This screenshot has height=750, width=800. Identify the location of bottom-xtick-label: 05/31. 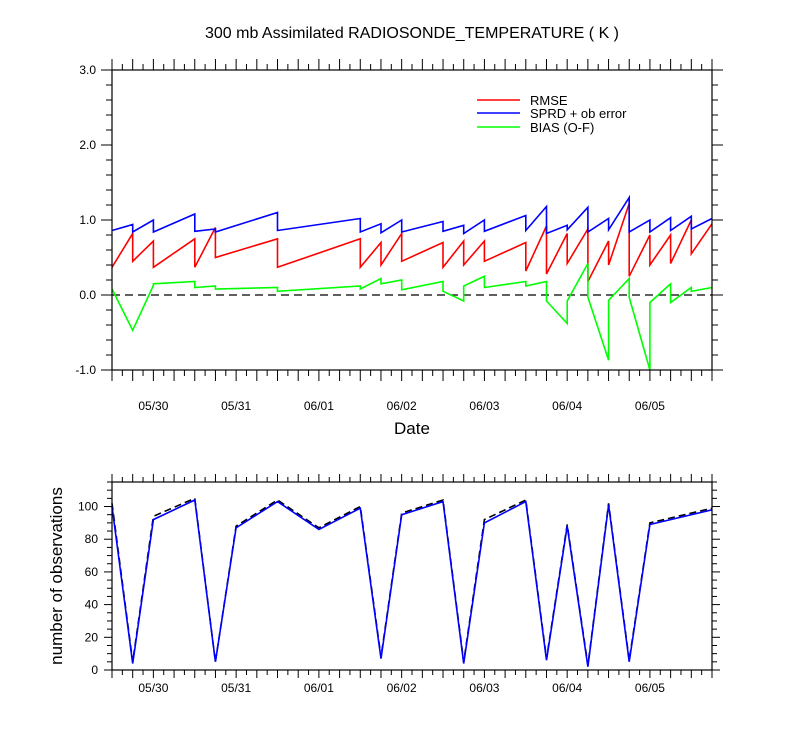
(236, 688).